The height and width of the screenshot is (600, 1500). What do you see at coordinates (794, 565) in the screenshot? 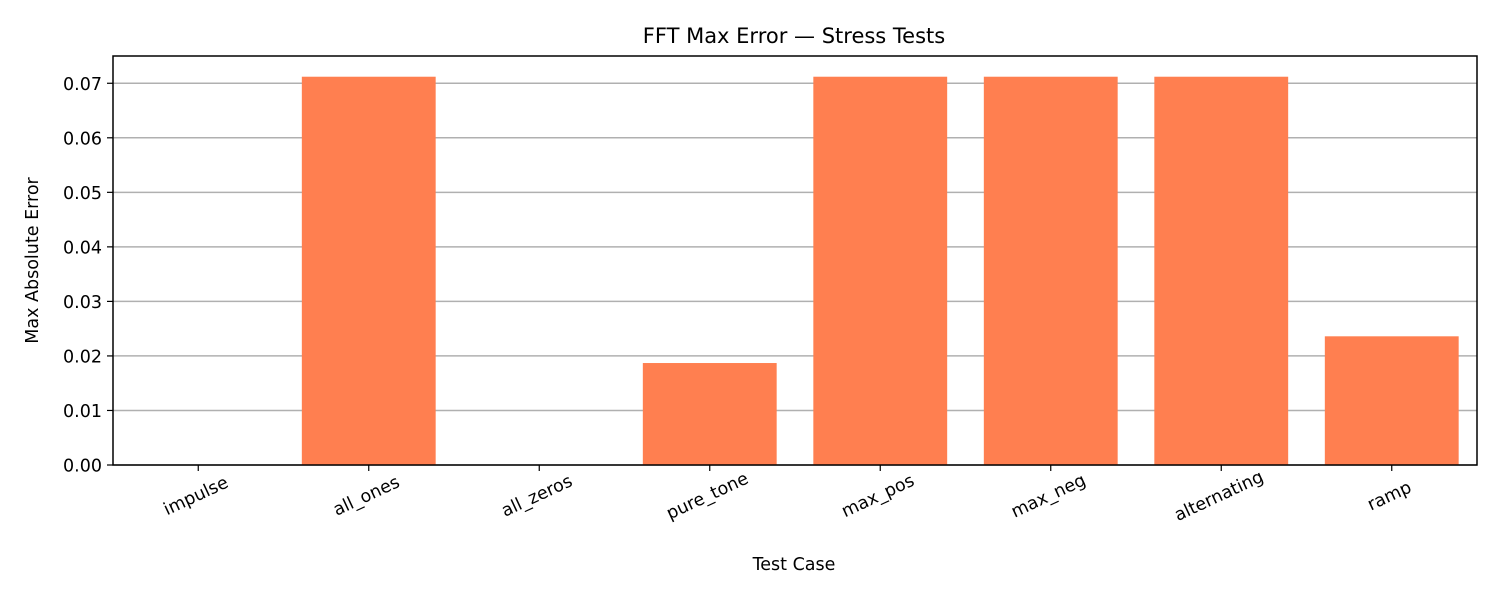
I see `x-axis-title: Test Case` at bounding box center [794, 565].